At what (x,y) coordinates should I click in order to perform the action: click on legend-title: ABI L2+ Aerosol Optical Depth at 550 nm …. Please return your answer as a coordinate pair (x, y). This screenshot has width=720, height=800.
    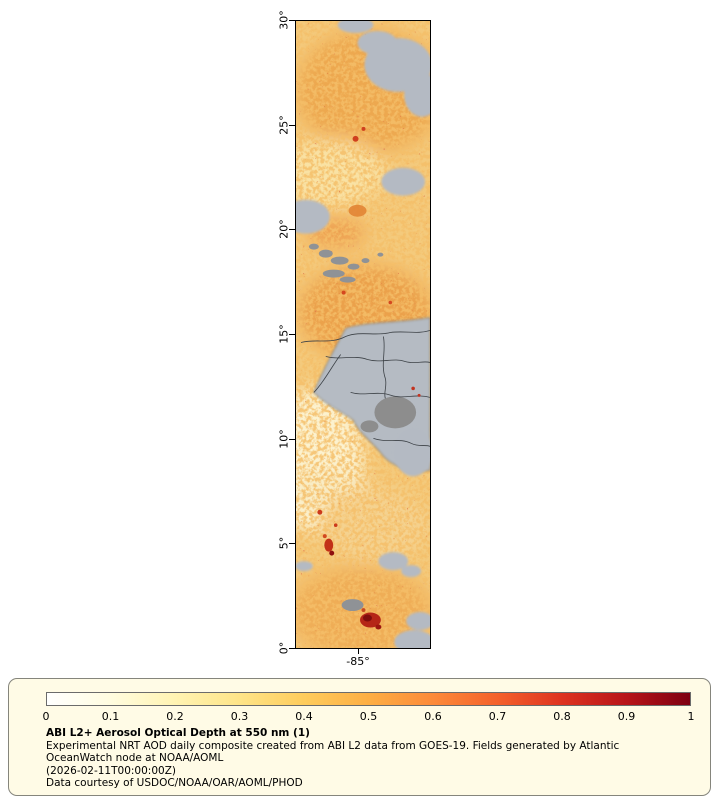
    Looking at the image, I should click on (178, 733).